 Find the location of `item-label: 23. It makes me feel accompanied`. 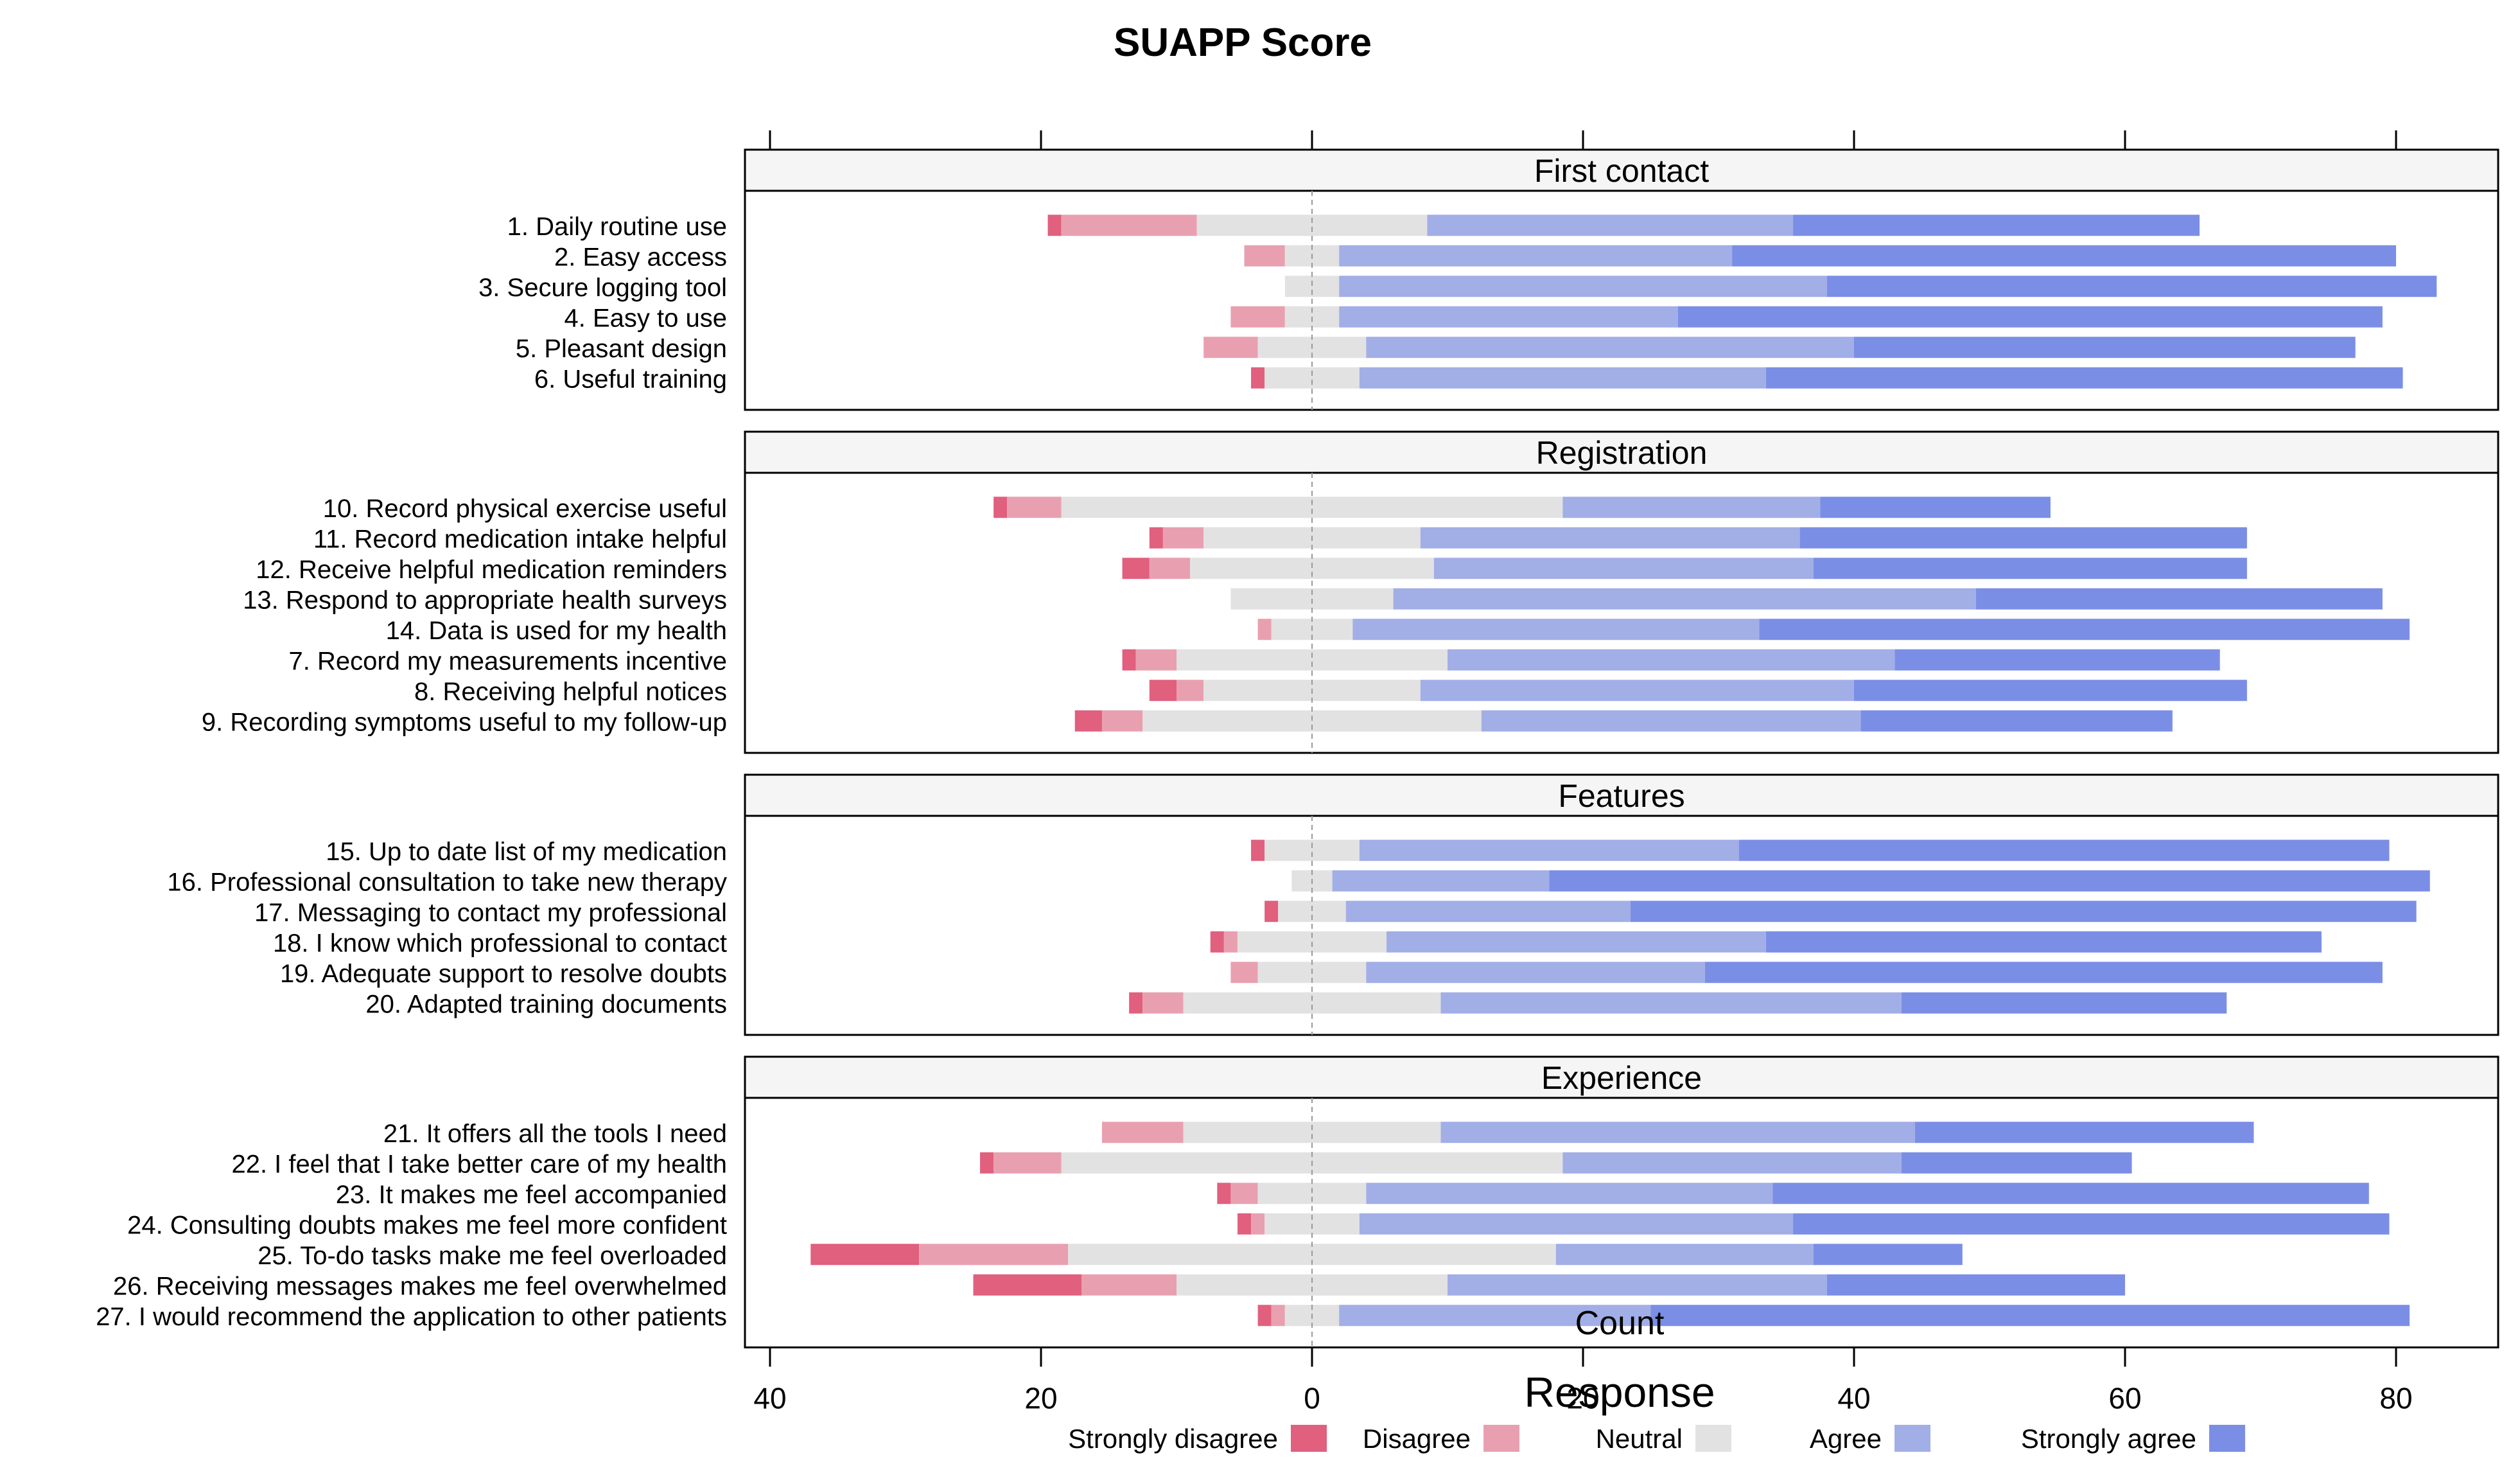

item-label: 23. It makes me feel accompanied is located at coordinates (532, 1195).